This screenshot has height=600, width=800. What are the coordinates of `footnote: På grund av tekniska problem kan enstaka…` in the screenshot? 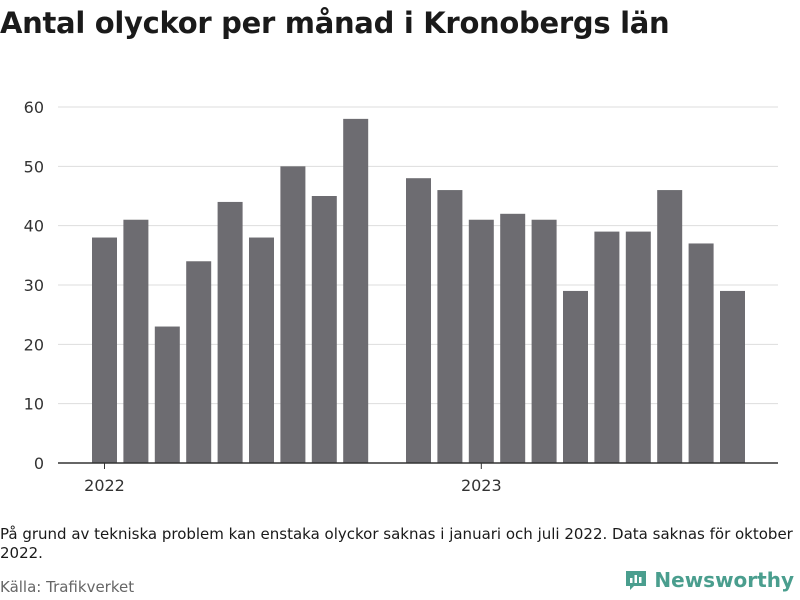 It's located at (396, 543).